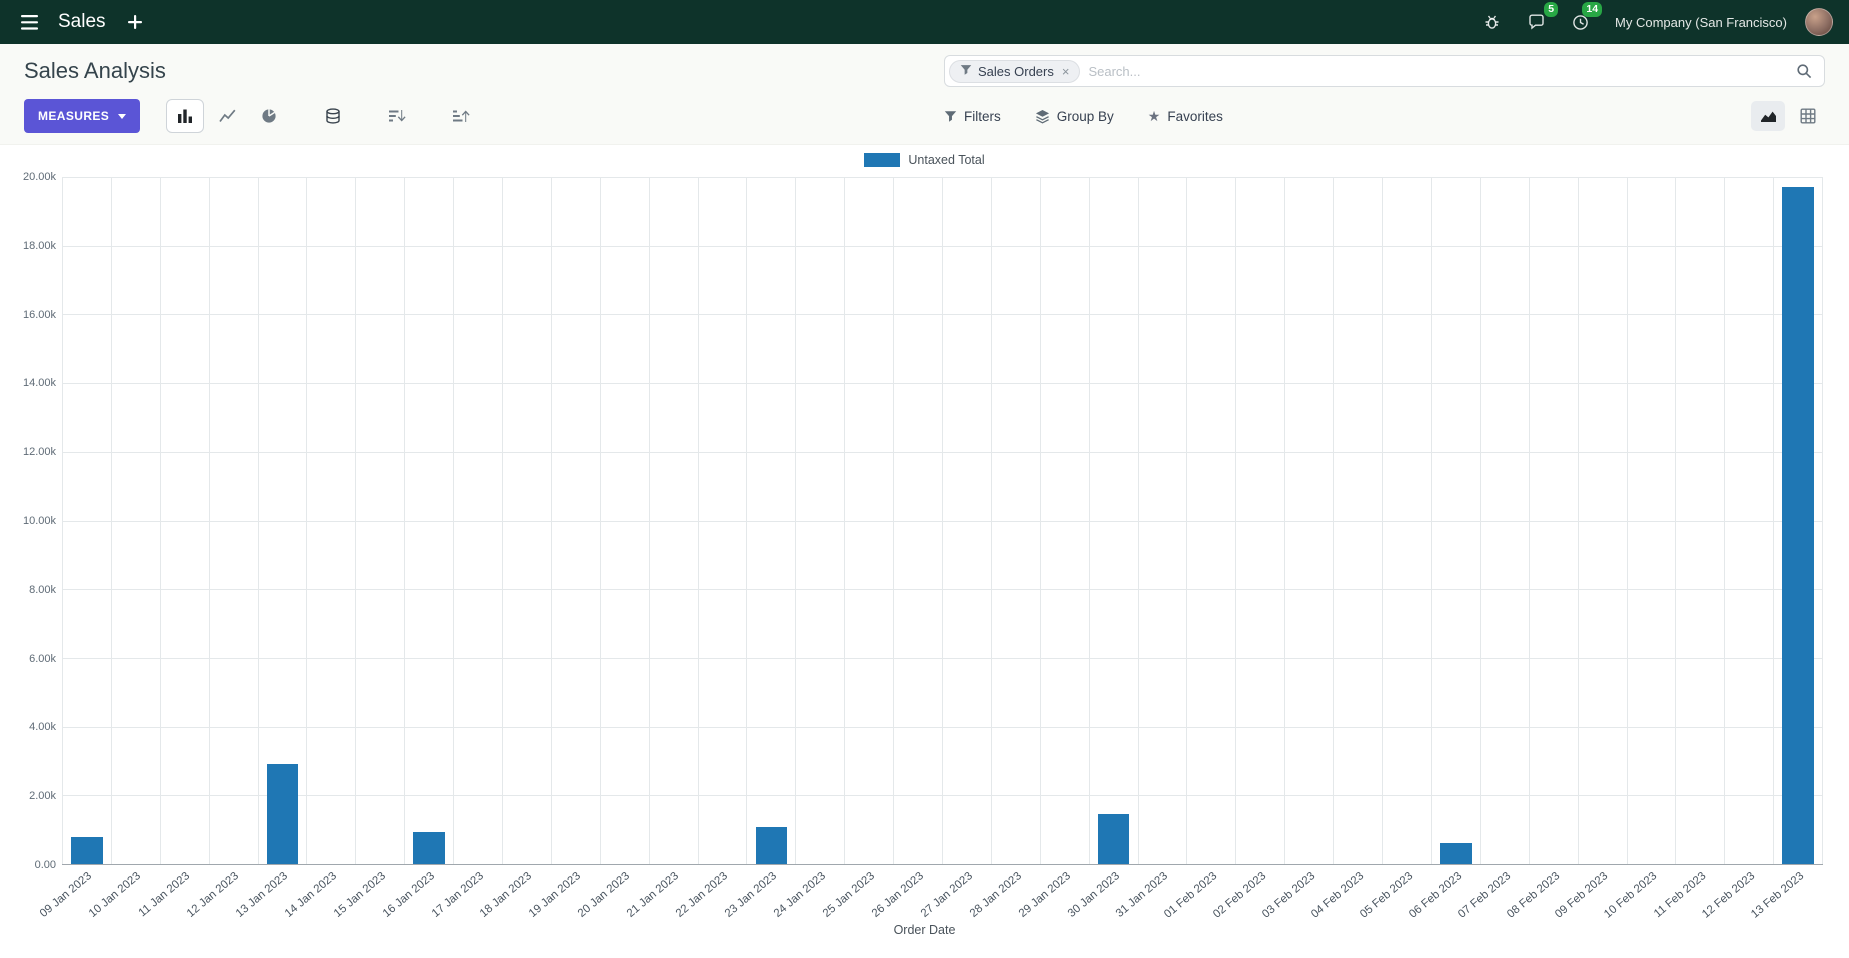 The image size is (1849, 958). Describe the element at coordinates (39, 177) in the screenshot. I see `y-tick-label: 20.00k` at that location.